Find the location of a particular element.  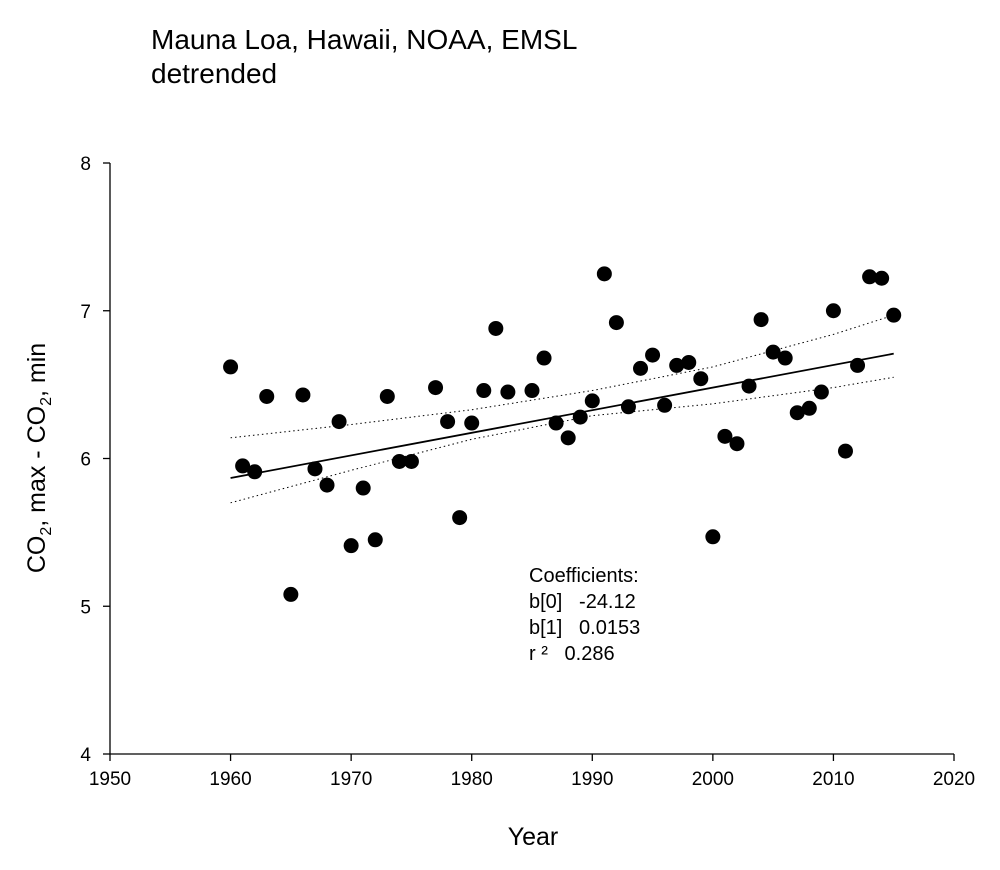

chart-subtitle: detrended is located at coordinates (214, 73).